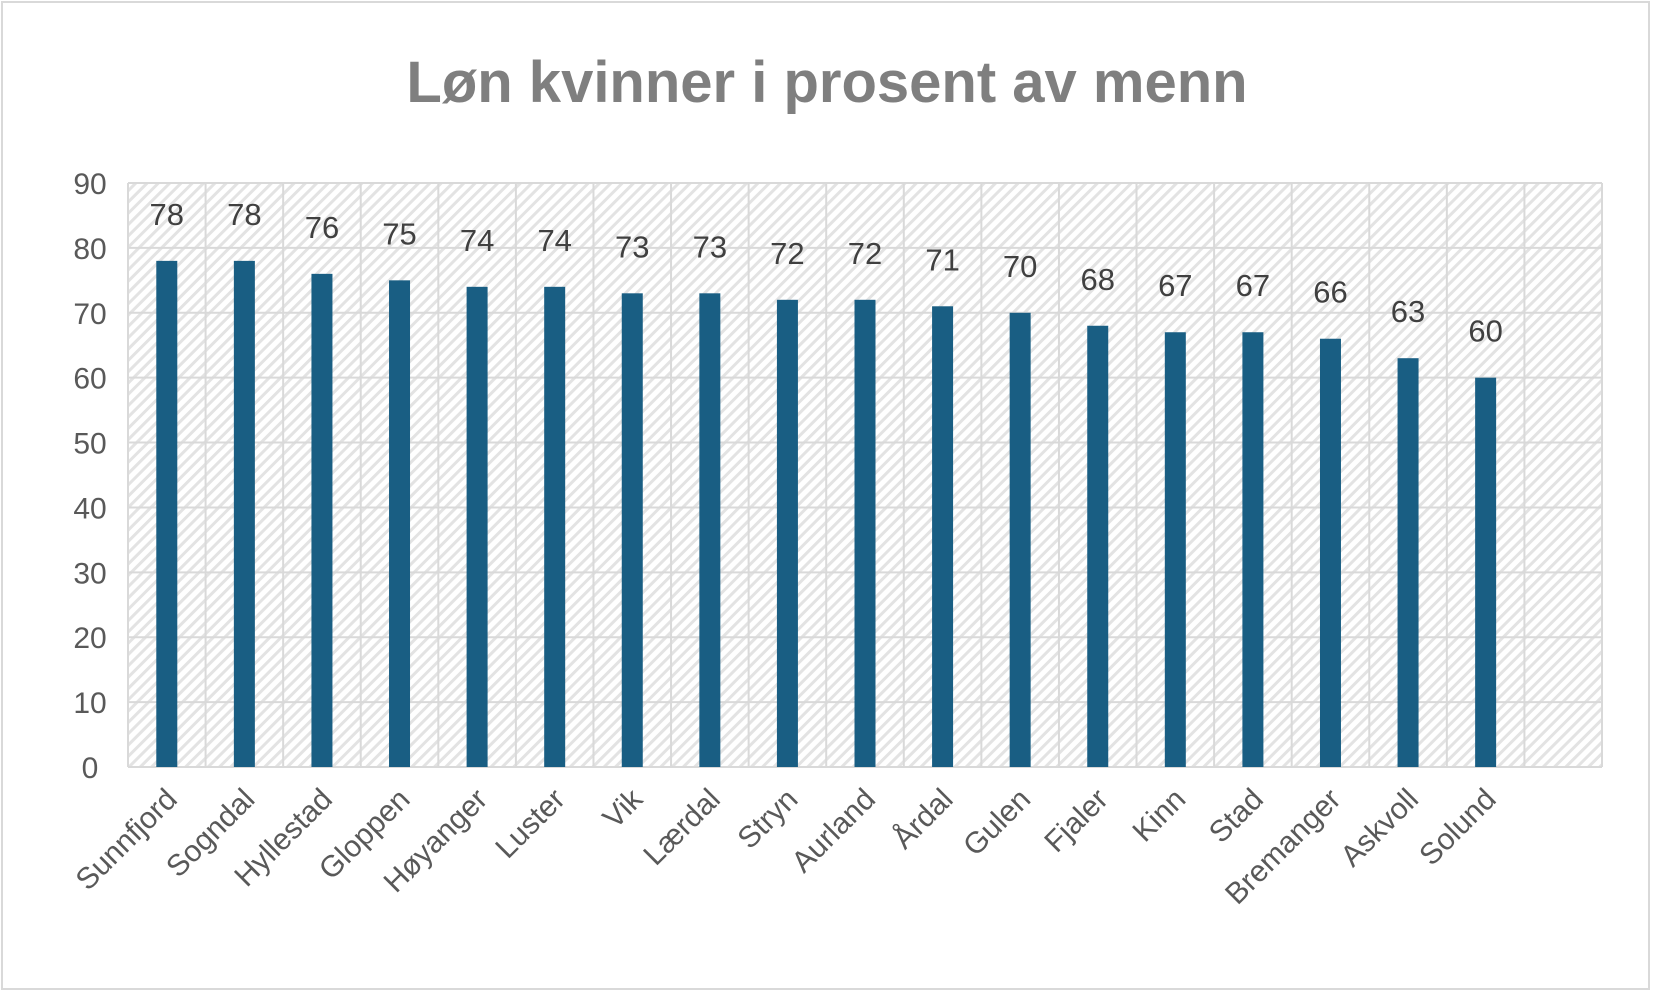 The image size is (1653, 993). I want to click on bar-Solund, so click(1486, 572).